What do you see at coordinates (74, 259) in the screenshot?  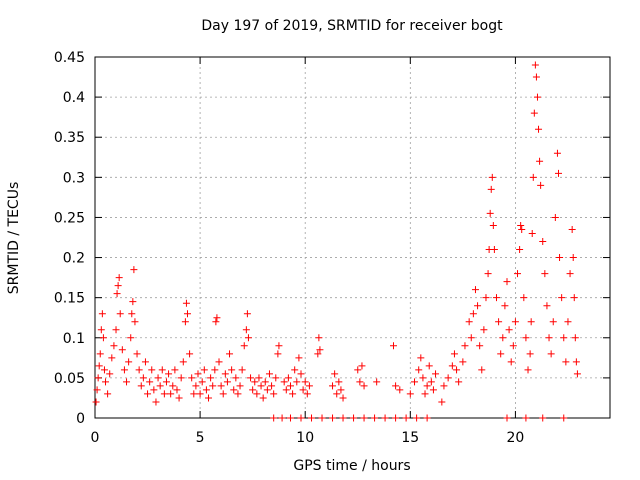 I see `y-tick-label: 0.2` at bounding box center [74, 259].